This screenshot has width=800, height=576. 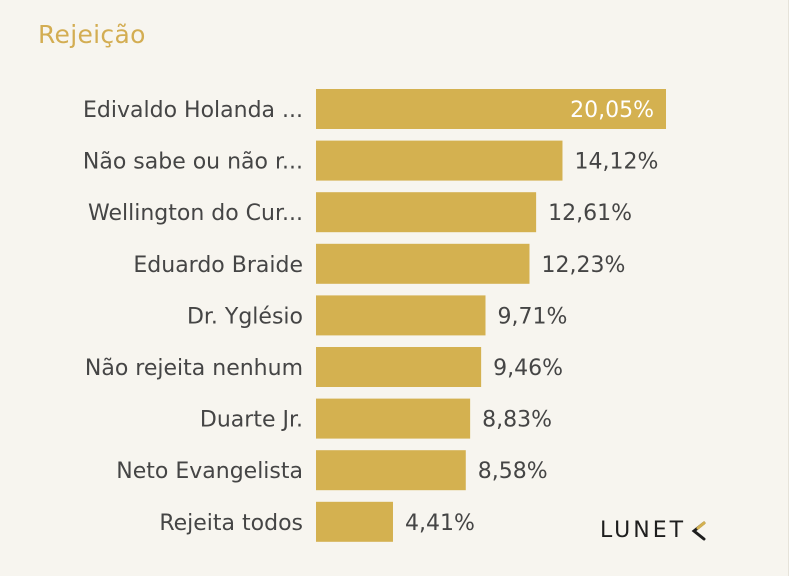 What do you see at coordinates (583, 265) in the screenshot?
I see `value-label-3: 12,23%` at bounding box center [583, 265].